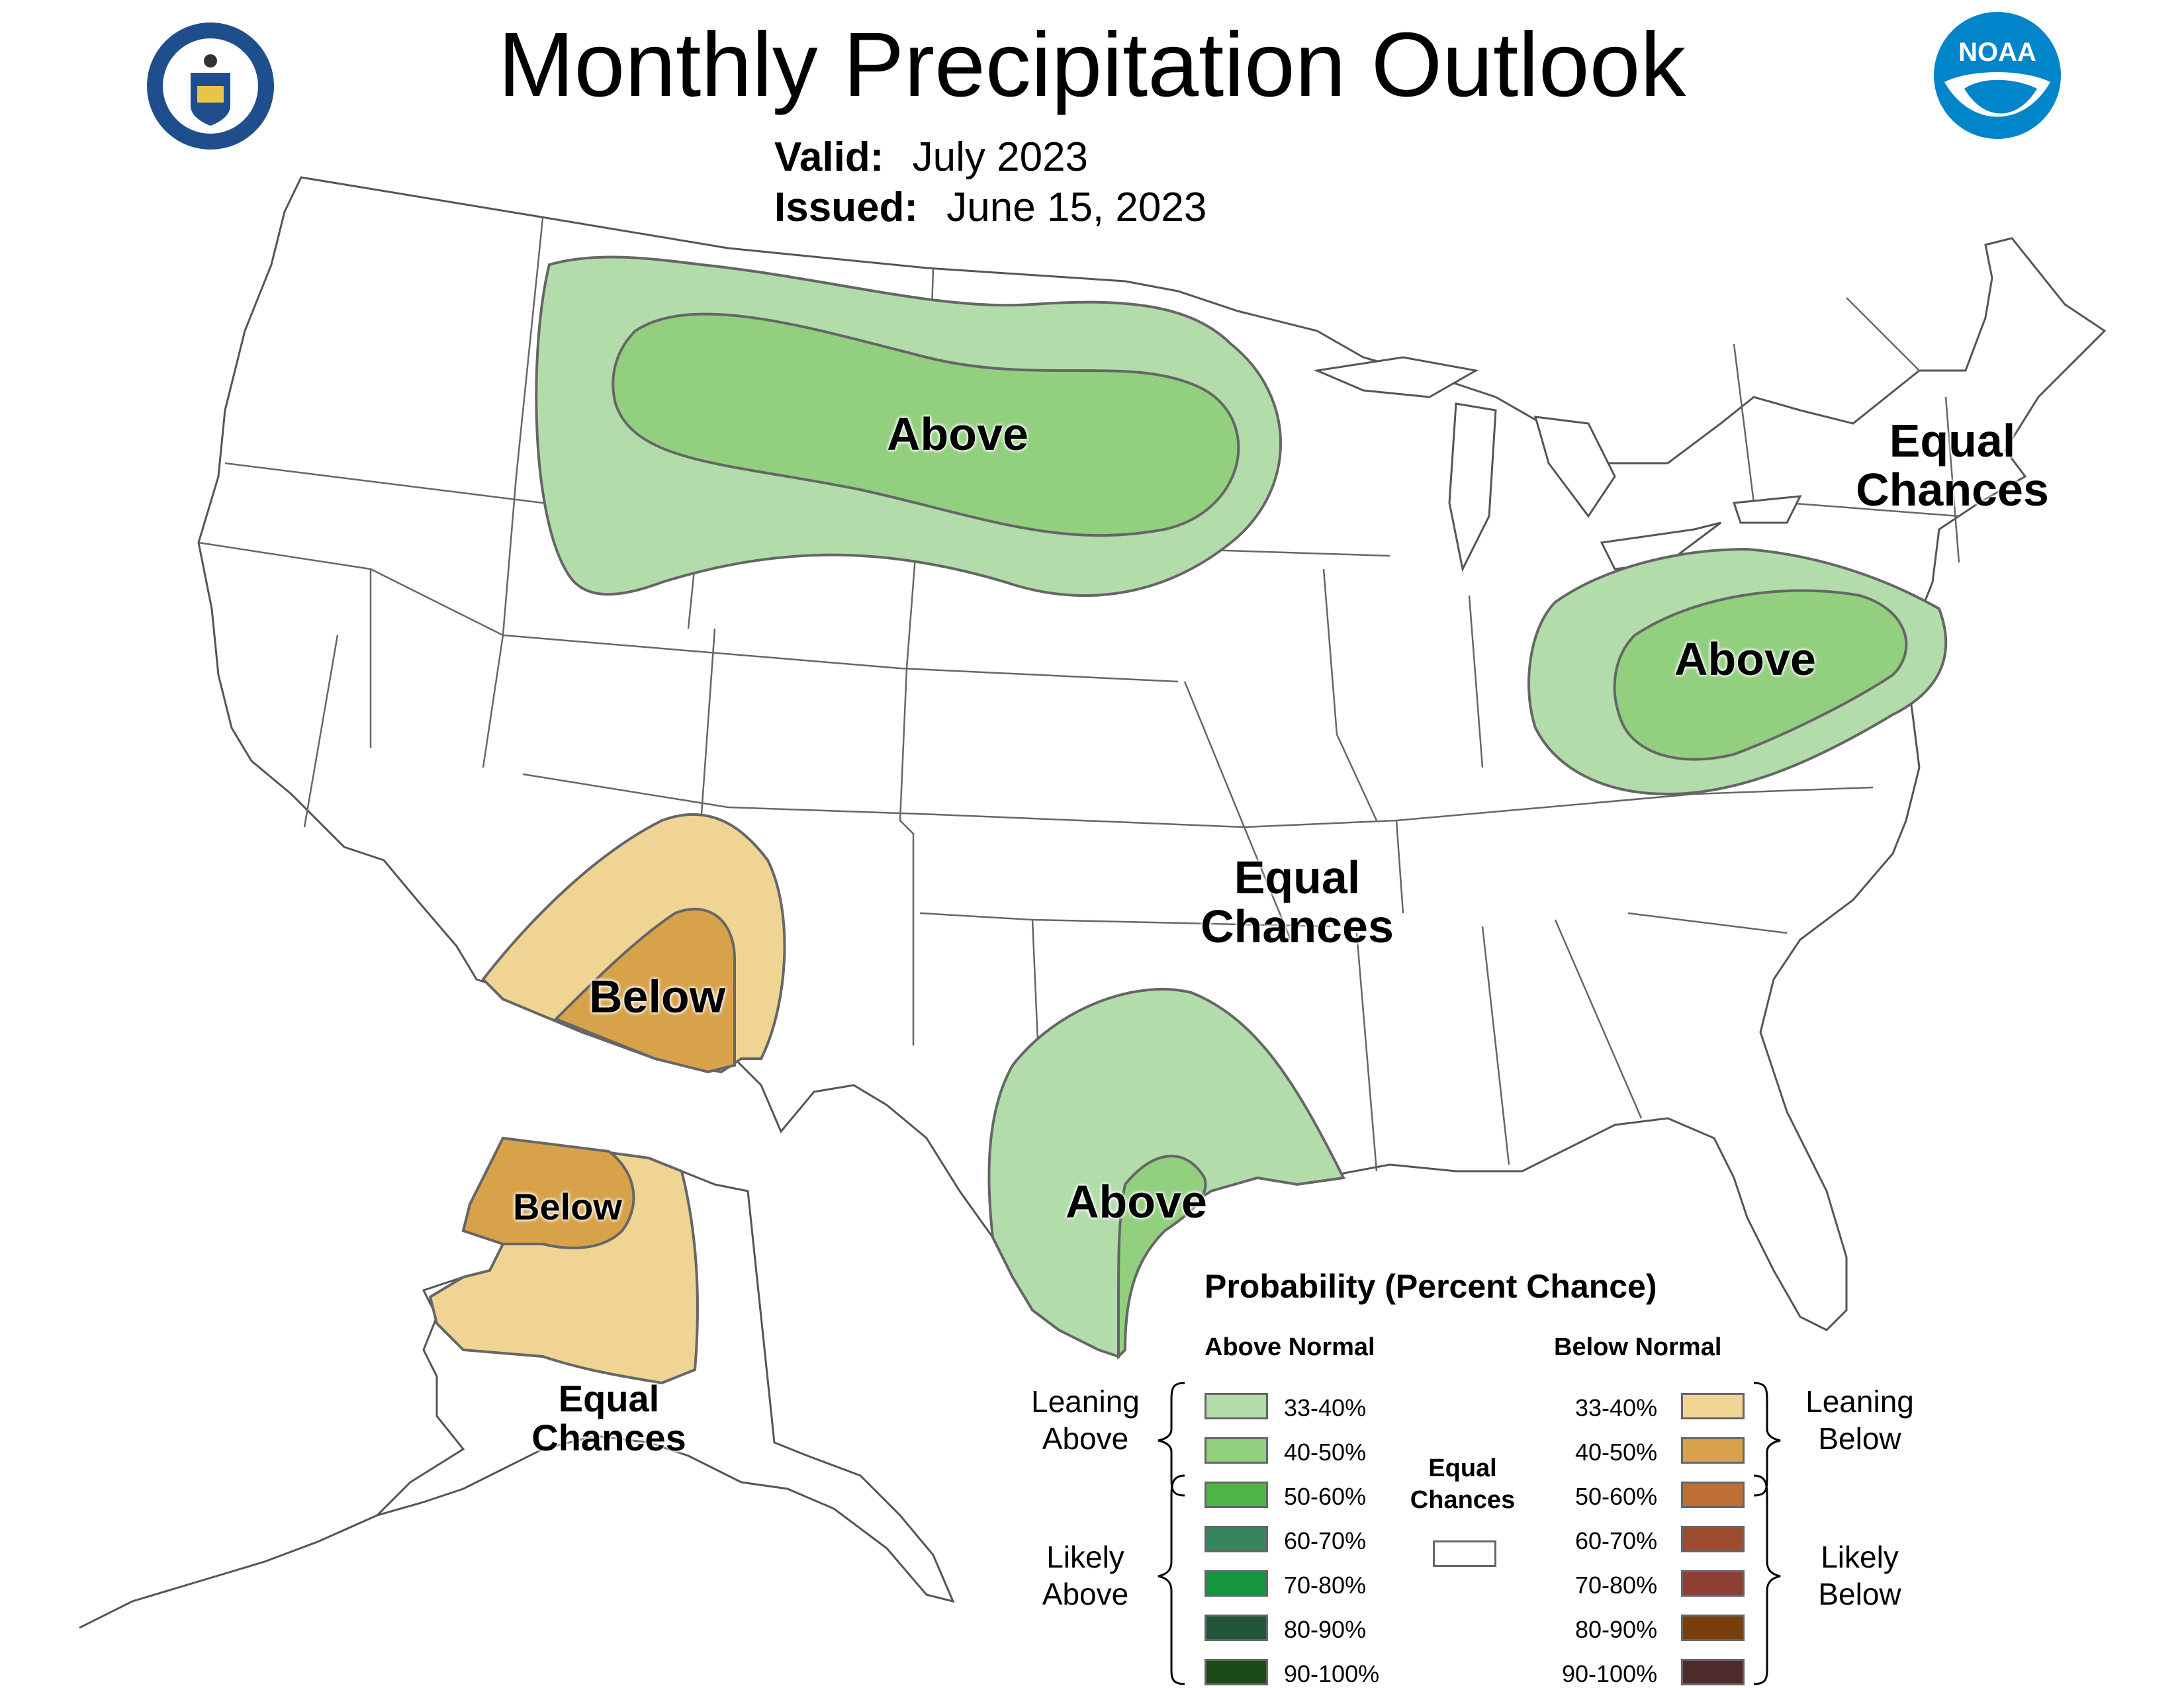 The image size is (2184, 1688). Describe the element at coordinates (1431, 1286) in the screenshot. I see `legend-title: Probability (Percent Chance)` at that location.